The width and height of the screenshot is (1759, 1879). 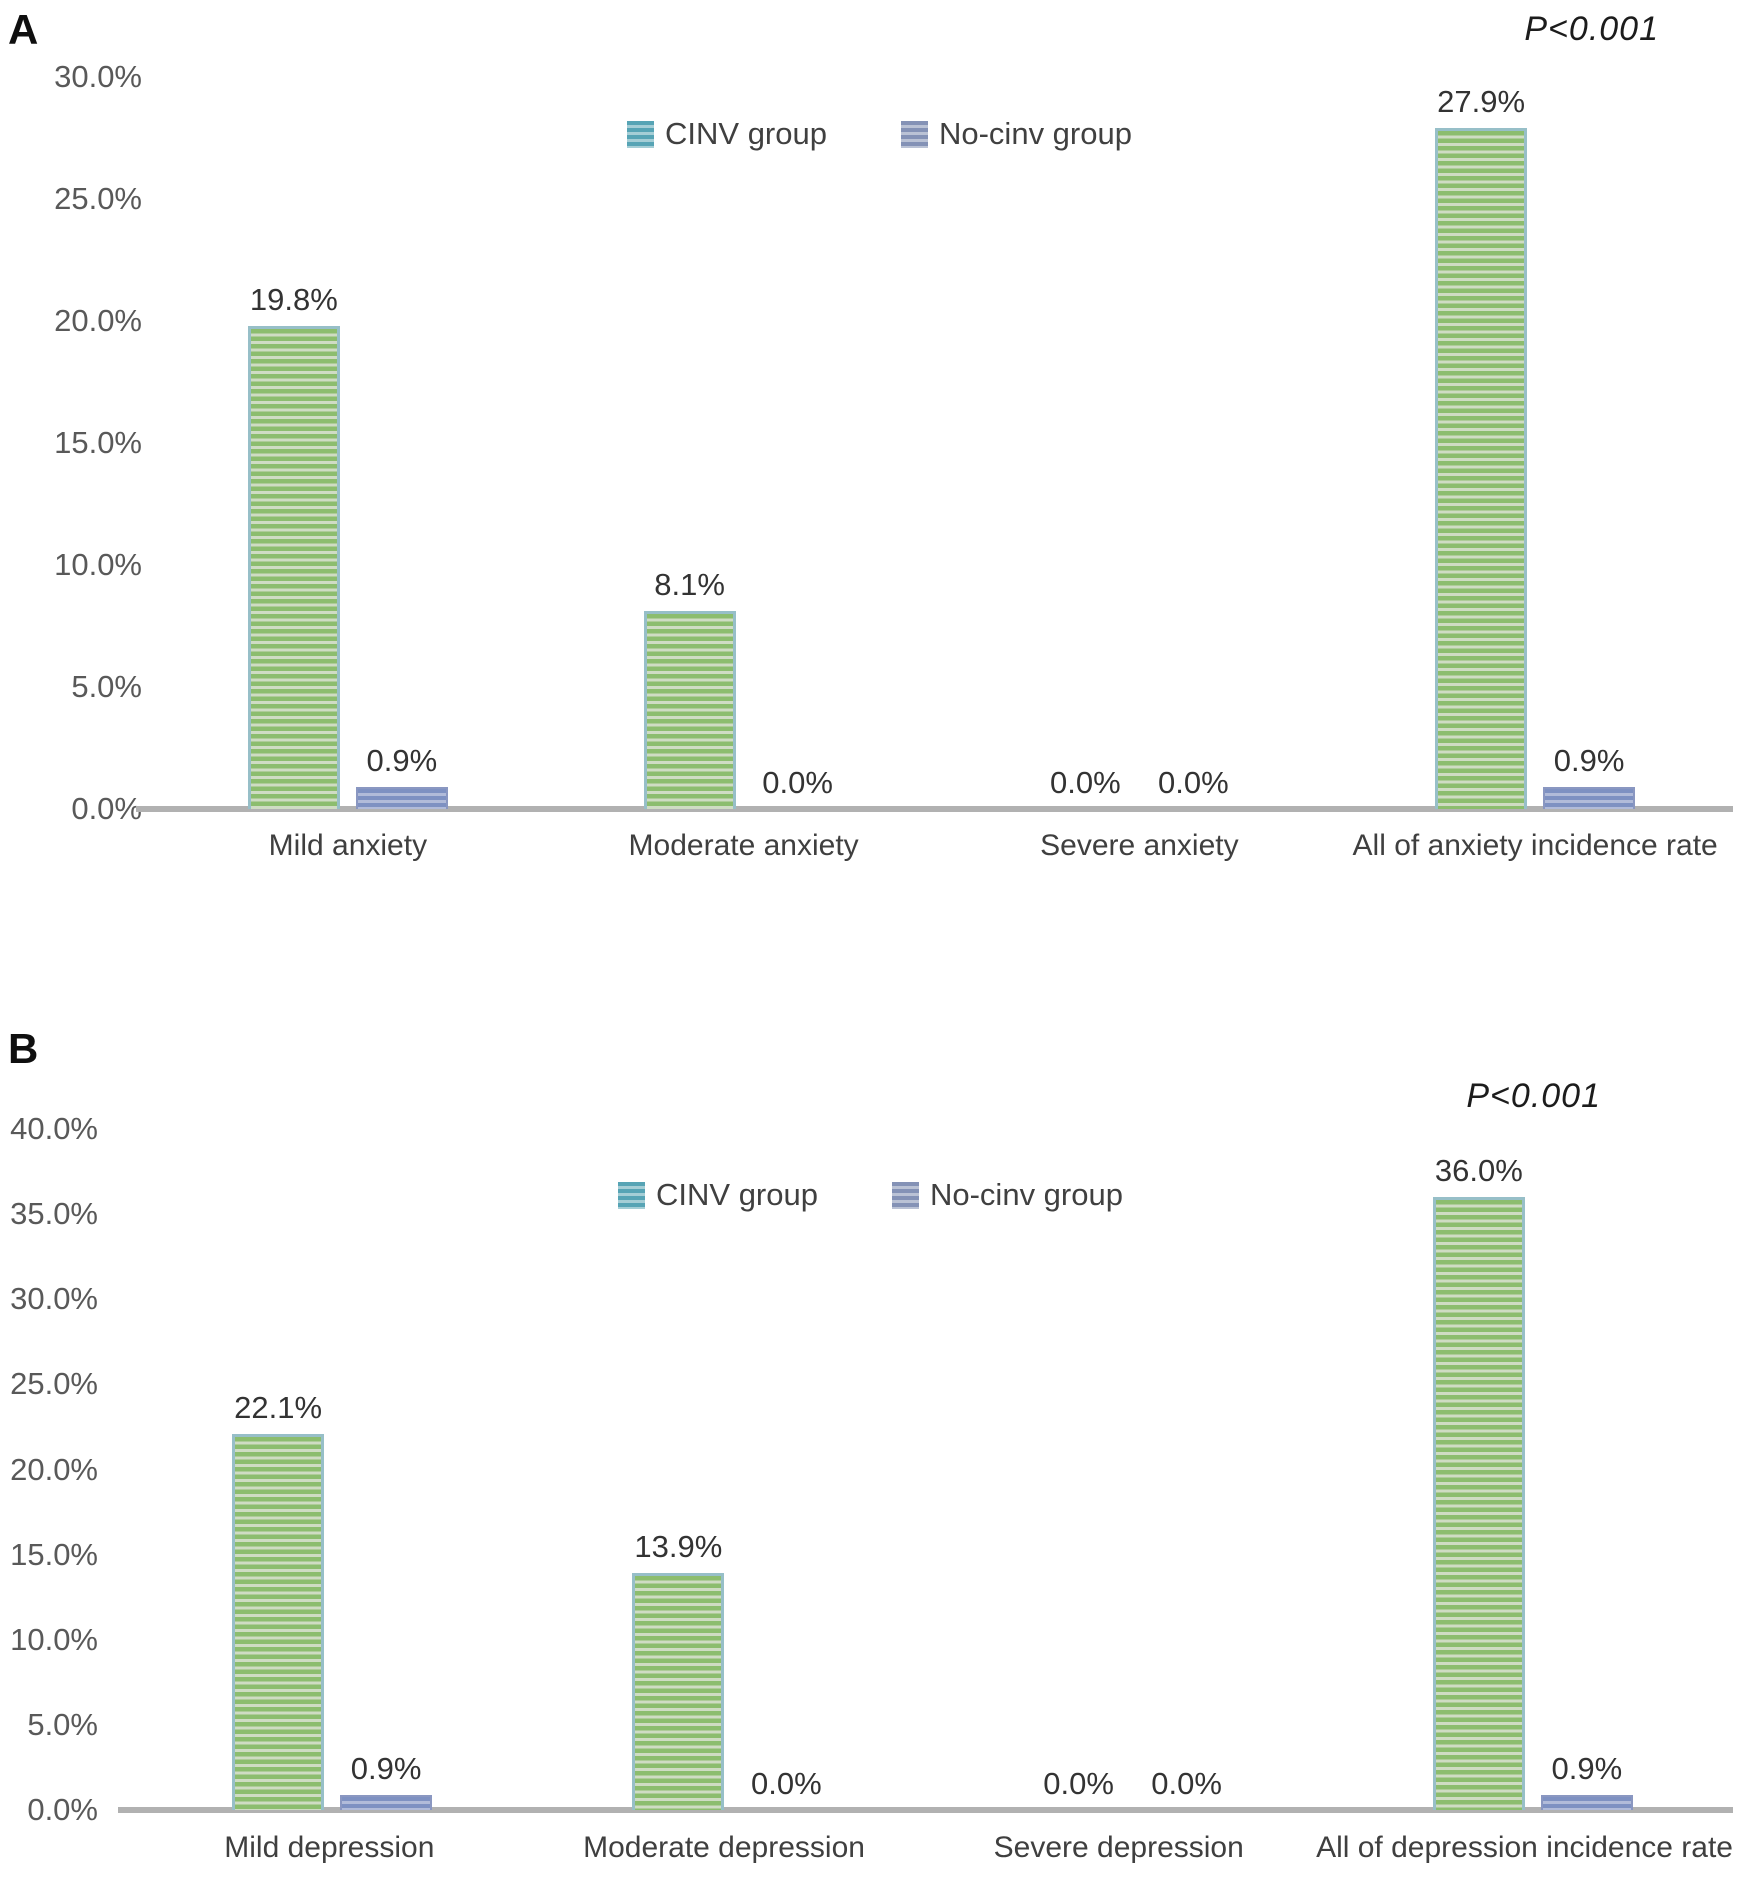 What do you see at coordinates (1533, 1469) in the screenshot?
I see `category-group: 36.0% 0.9%` at bounding box center [1533, 1469].